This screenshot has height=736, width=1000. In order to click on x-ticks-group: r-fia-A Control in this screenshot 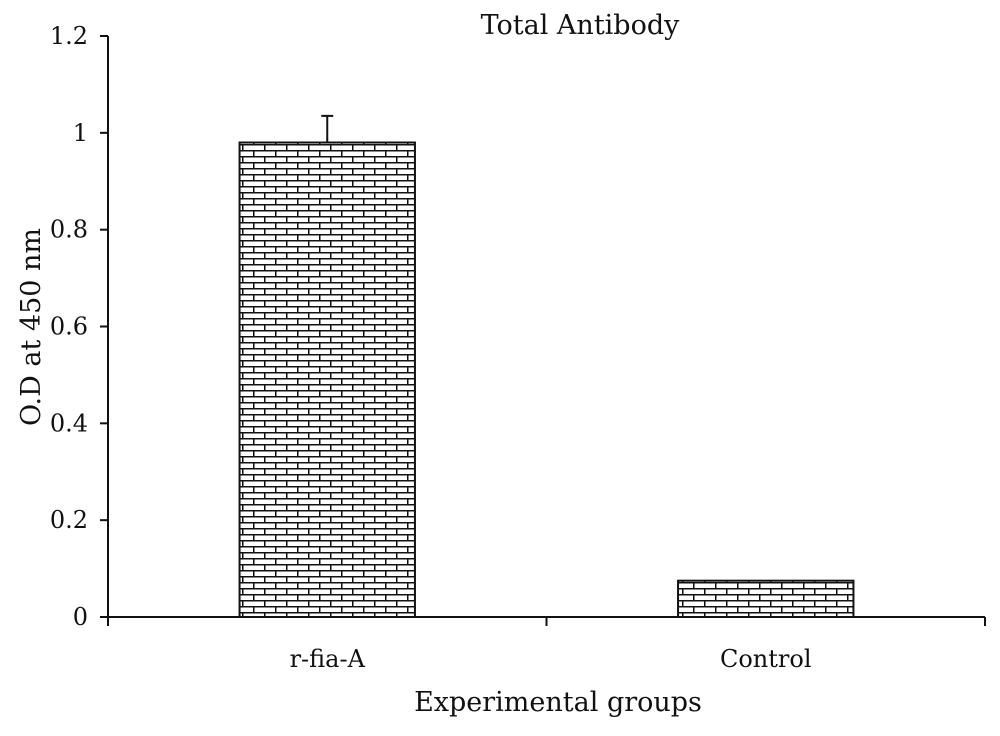, I will do `click(546, 645)`.